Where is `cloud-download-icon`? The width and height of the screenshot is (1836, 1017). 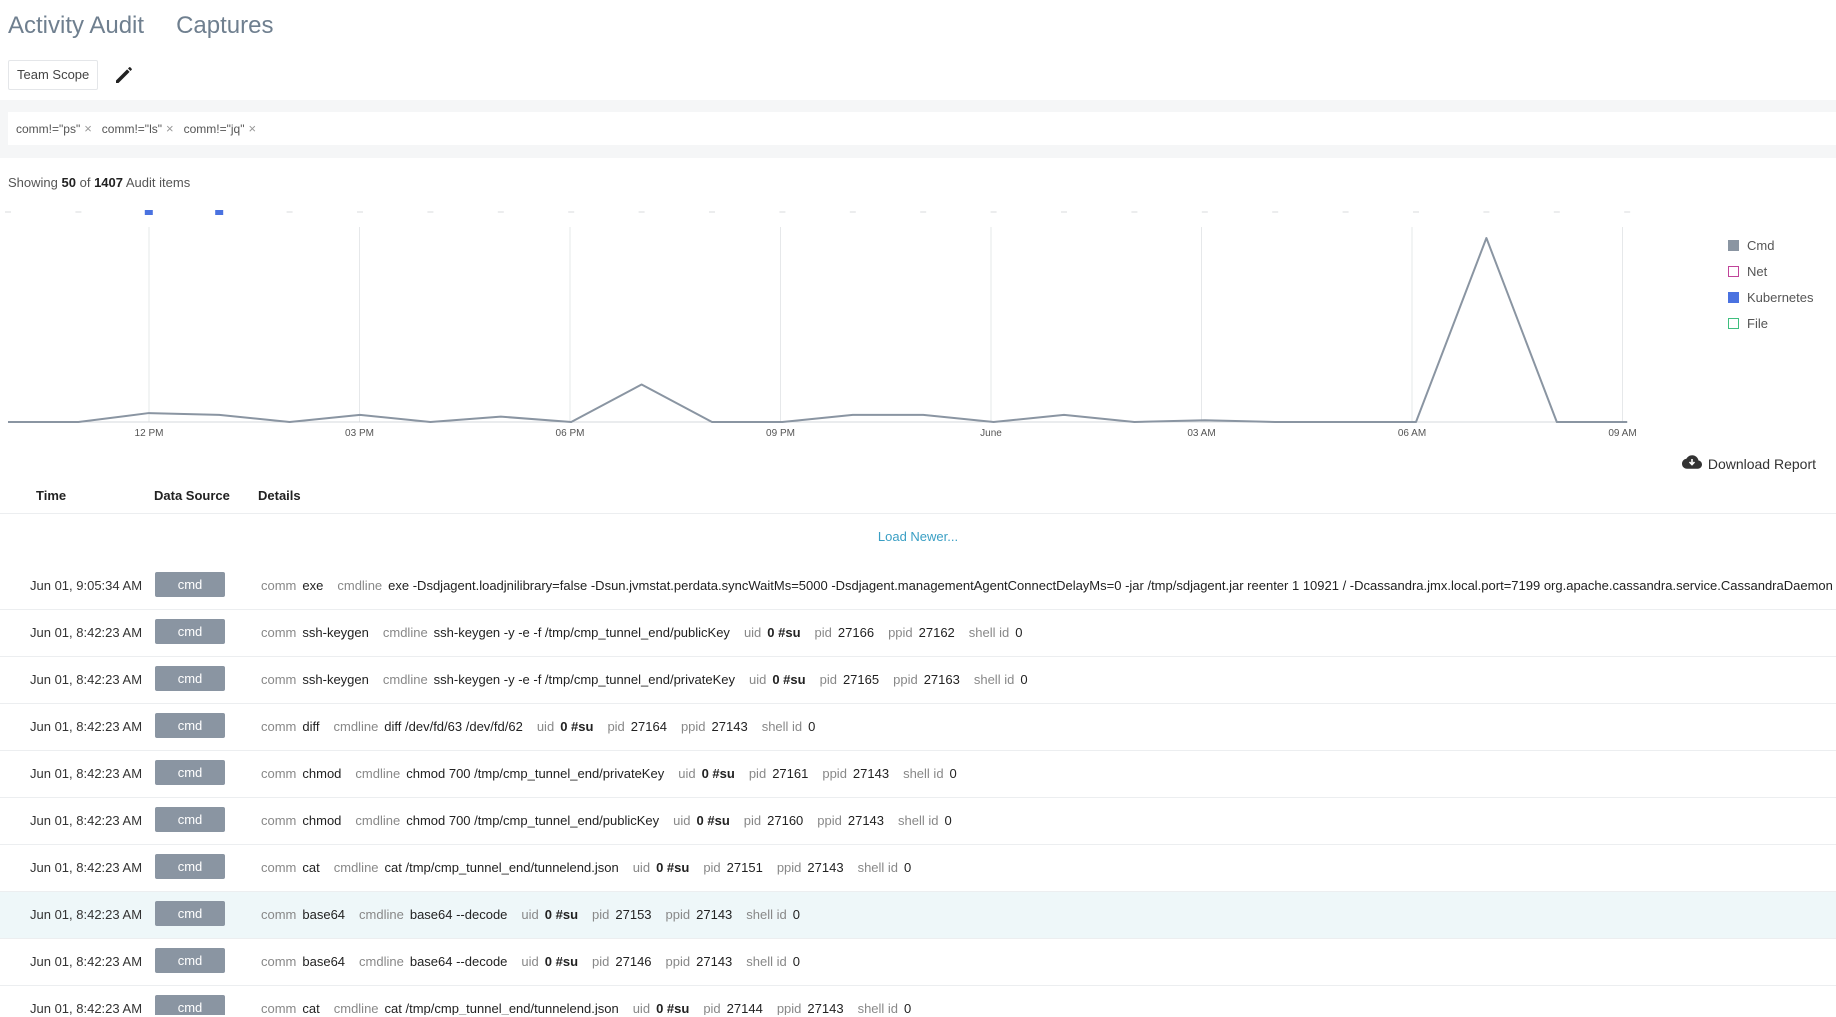 cloud-download-icon is located at coordinates (1691, 463).